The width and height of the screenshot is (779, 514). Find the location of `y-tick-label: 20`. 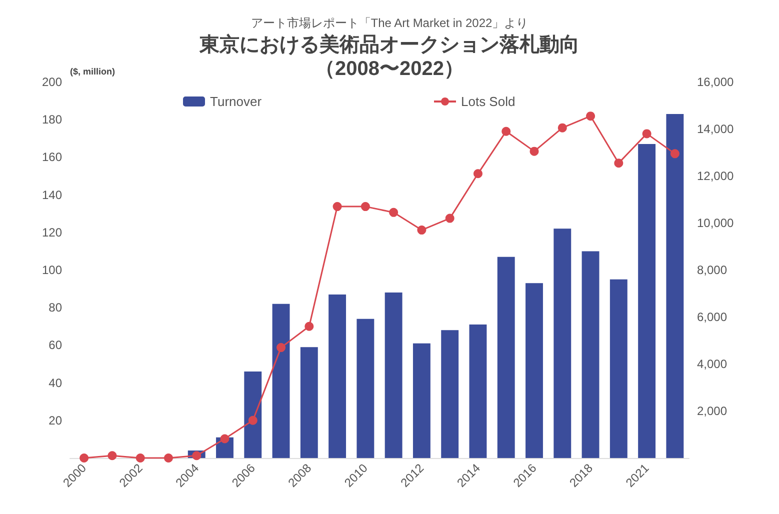

y-tick-label: 20 is located at coordinates (55, 420).